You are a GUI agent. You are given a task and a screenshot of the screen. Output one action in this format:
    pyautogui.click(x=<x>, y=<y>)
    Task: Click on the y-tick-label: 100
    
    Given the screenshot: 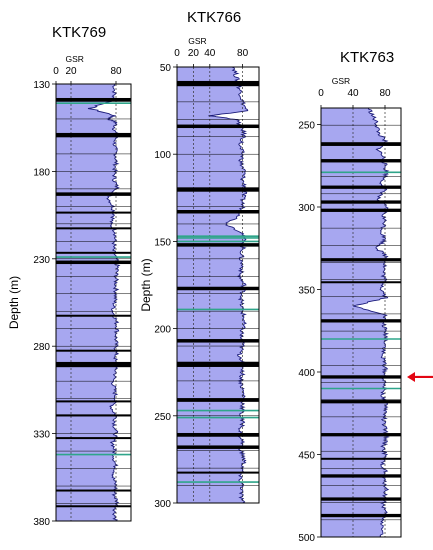 What is the action you would take?
    pyautogui.click(x=162, y=155)
    